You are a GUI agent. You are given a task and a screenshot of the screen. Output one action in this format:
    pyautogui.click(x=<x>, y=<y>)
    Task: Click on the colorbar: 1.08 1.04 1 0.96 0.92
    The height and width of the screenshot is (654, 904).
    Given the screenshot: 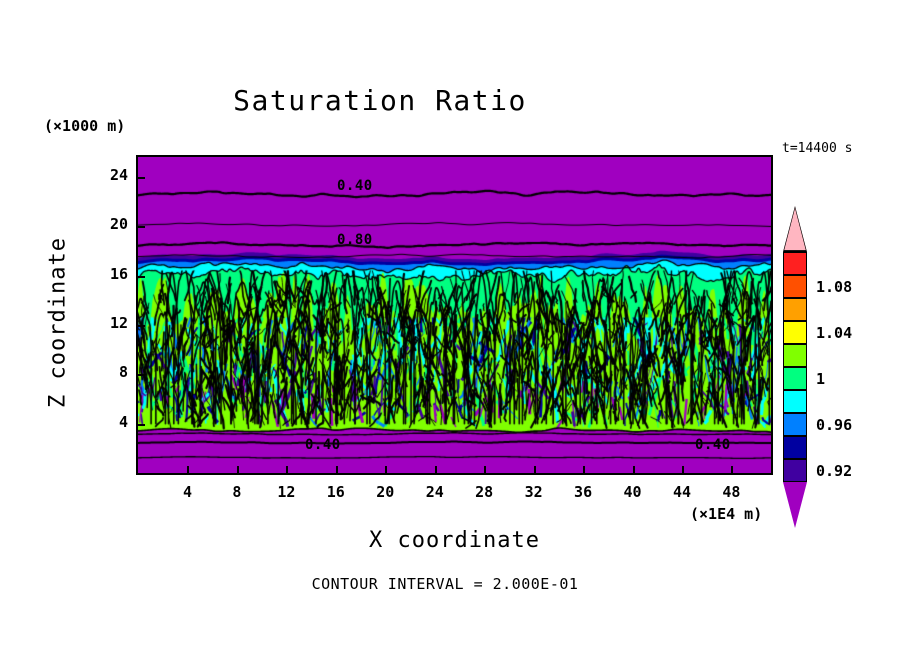 What is the action you would take?
    pyautogui.click(x=817, y=367)
    